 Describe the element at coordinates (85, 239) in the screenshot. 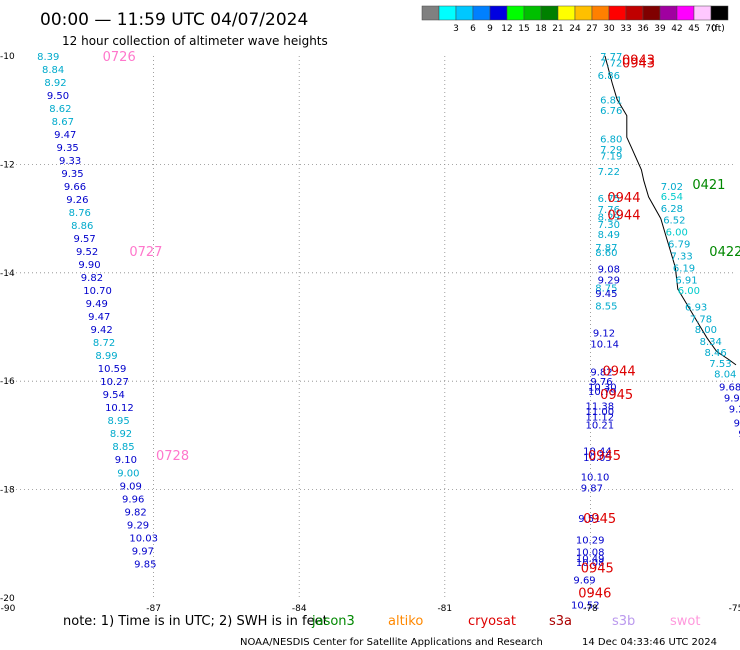

I see `wave-height-value: 9.57` at that location.